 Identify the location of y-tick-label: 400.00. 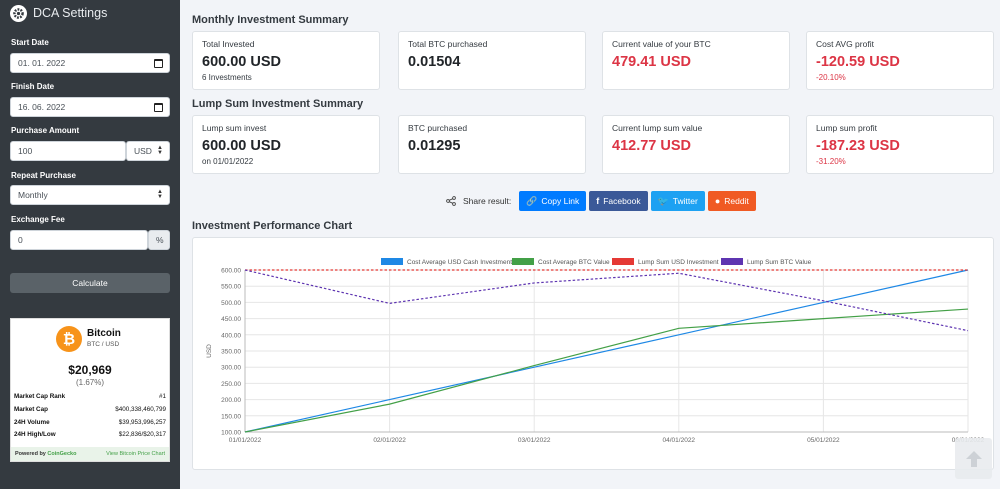
(231, 335).